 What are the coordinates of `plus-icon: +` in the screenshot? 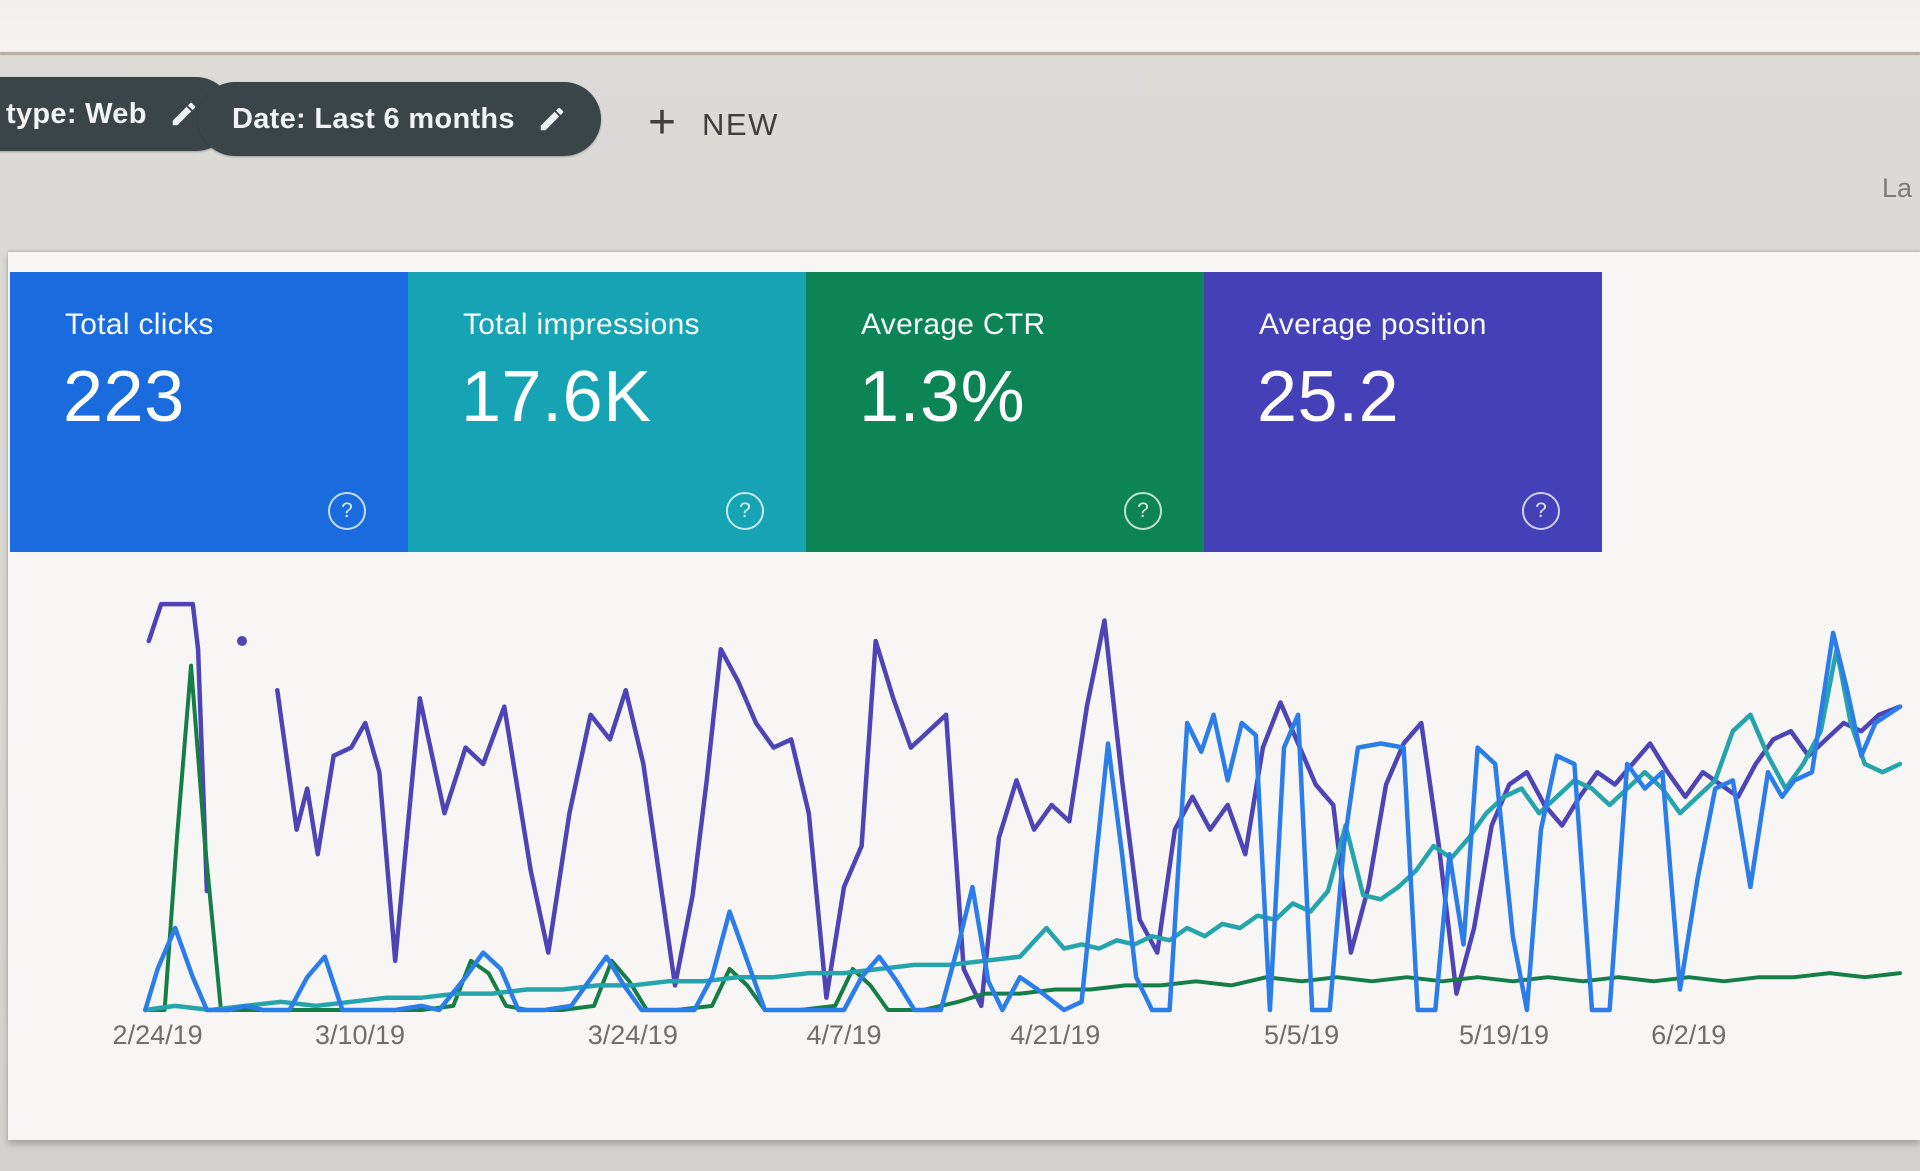 It's located at (662, 122).